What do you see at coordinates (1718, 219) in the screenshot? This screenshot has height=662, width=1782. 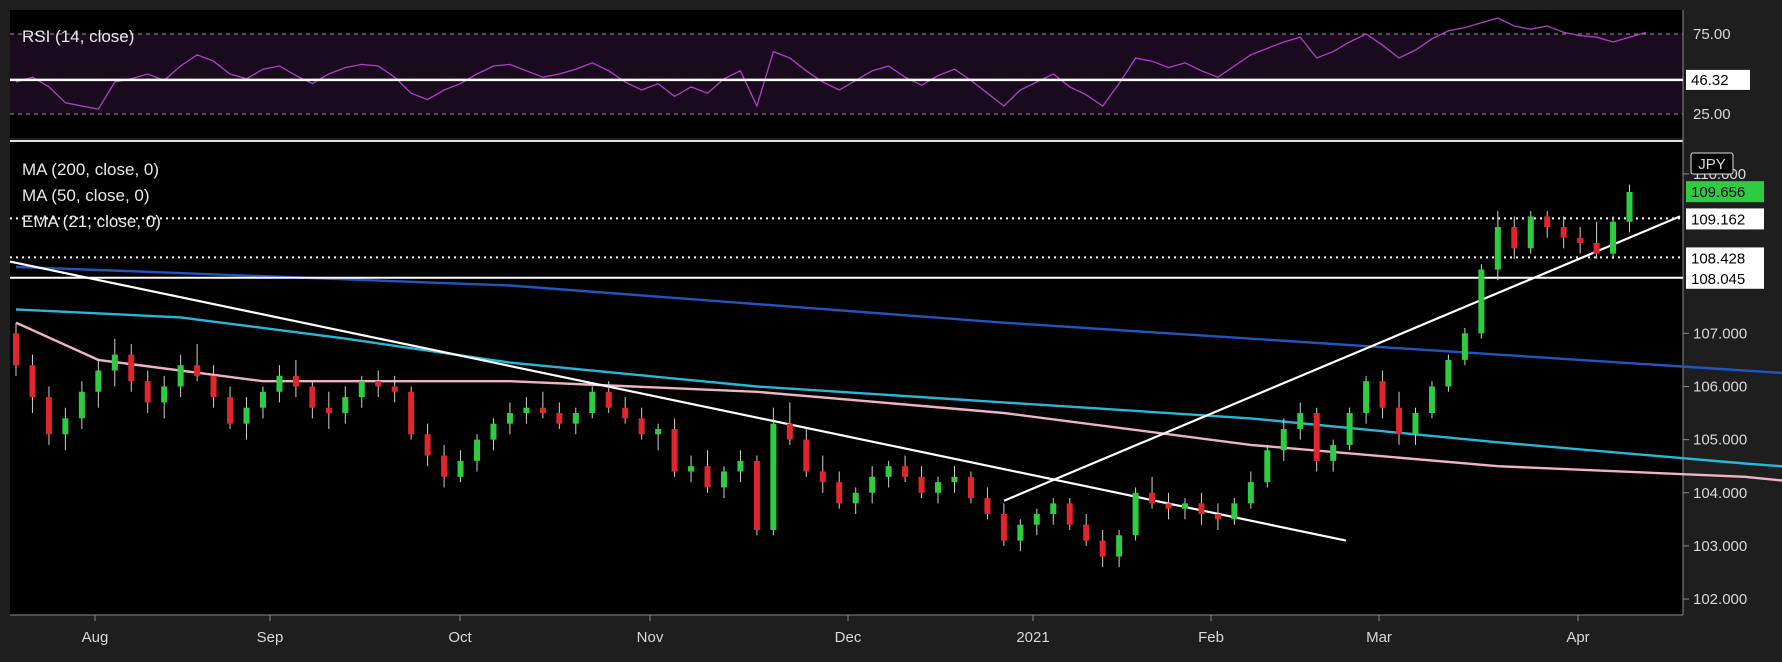 I see `level-tag-1-label: 109.162` at bounding box center [1718, 219].